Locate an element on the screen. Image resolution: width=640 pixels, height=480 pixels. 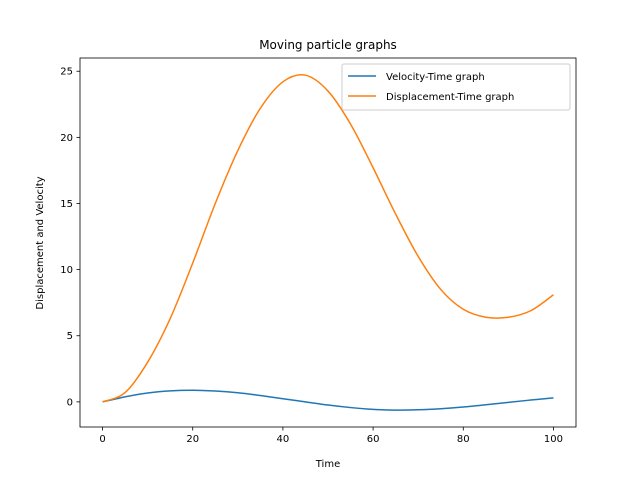
legend-label-1: Velocity-Time graph is located at coordinates (435, 77).